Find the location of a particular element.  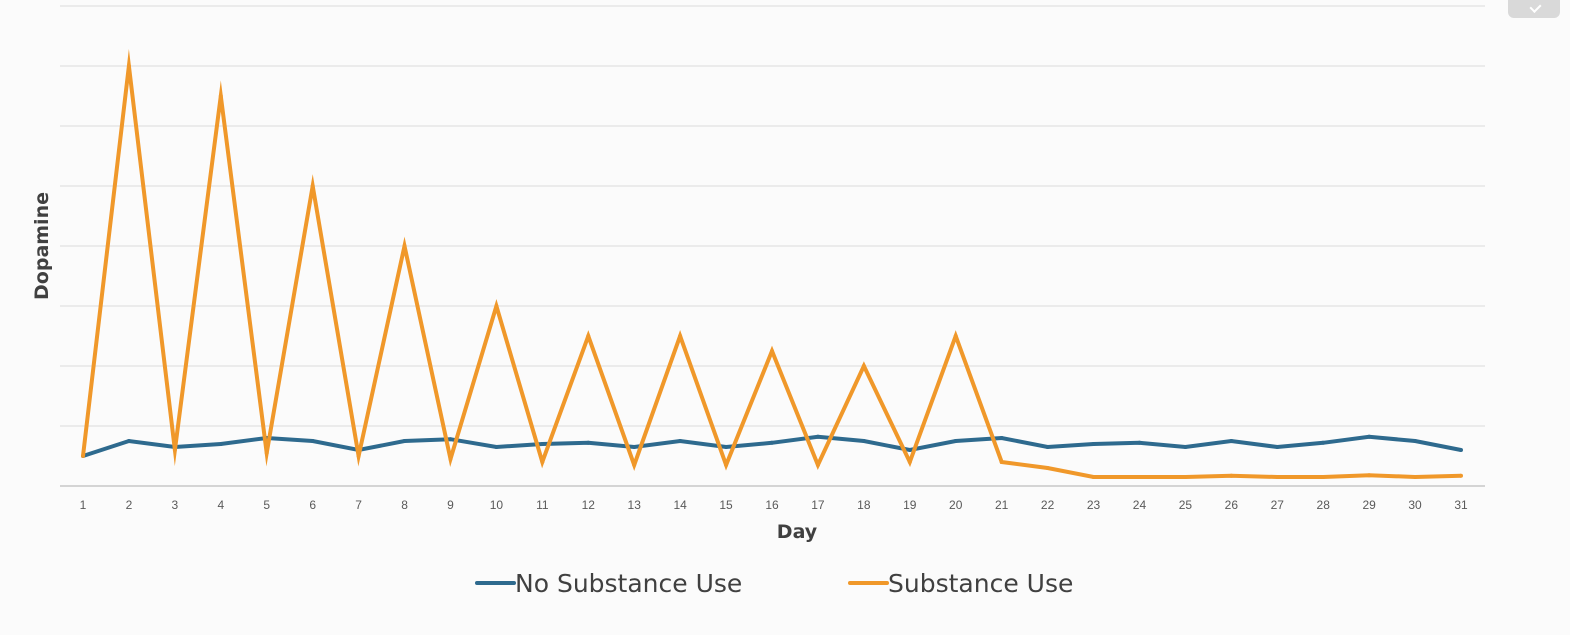

x-axis-title: Day is located at coordinates (797, 532).